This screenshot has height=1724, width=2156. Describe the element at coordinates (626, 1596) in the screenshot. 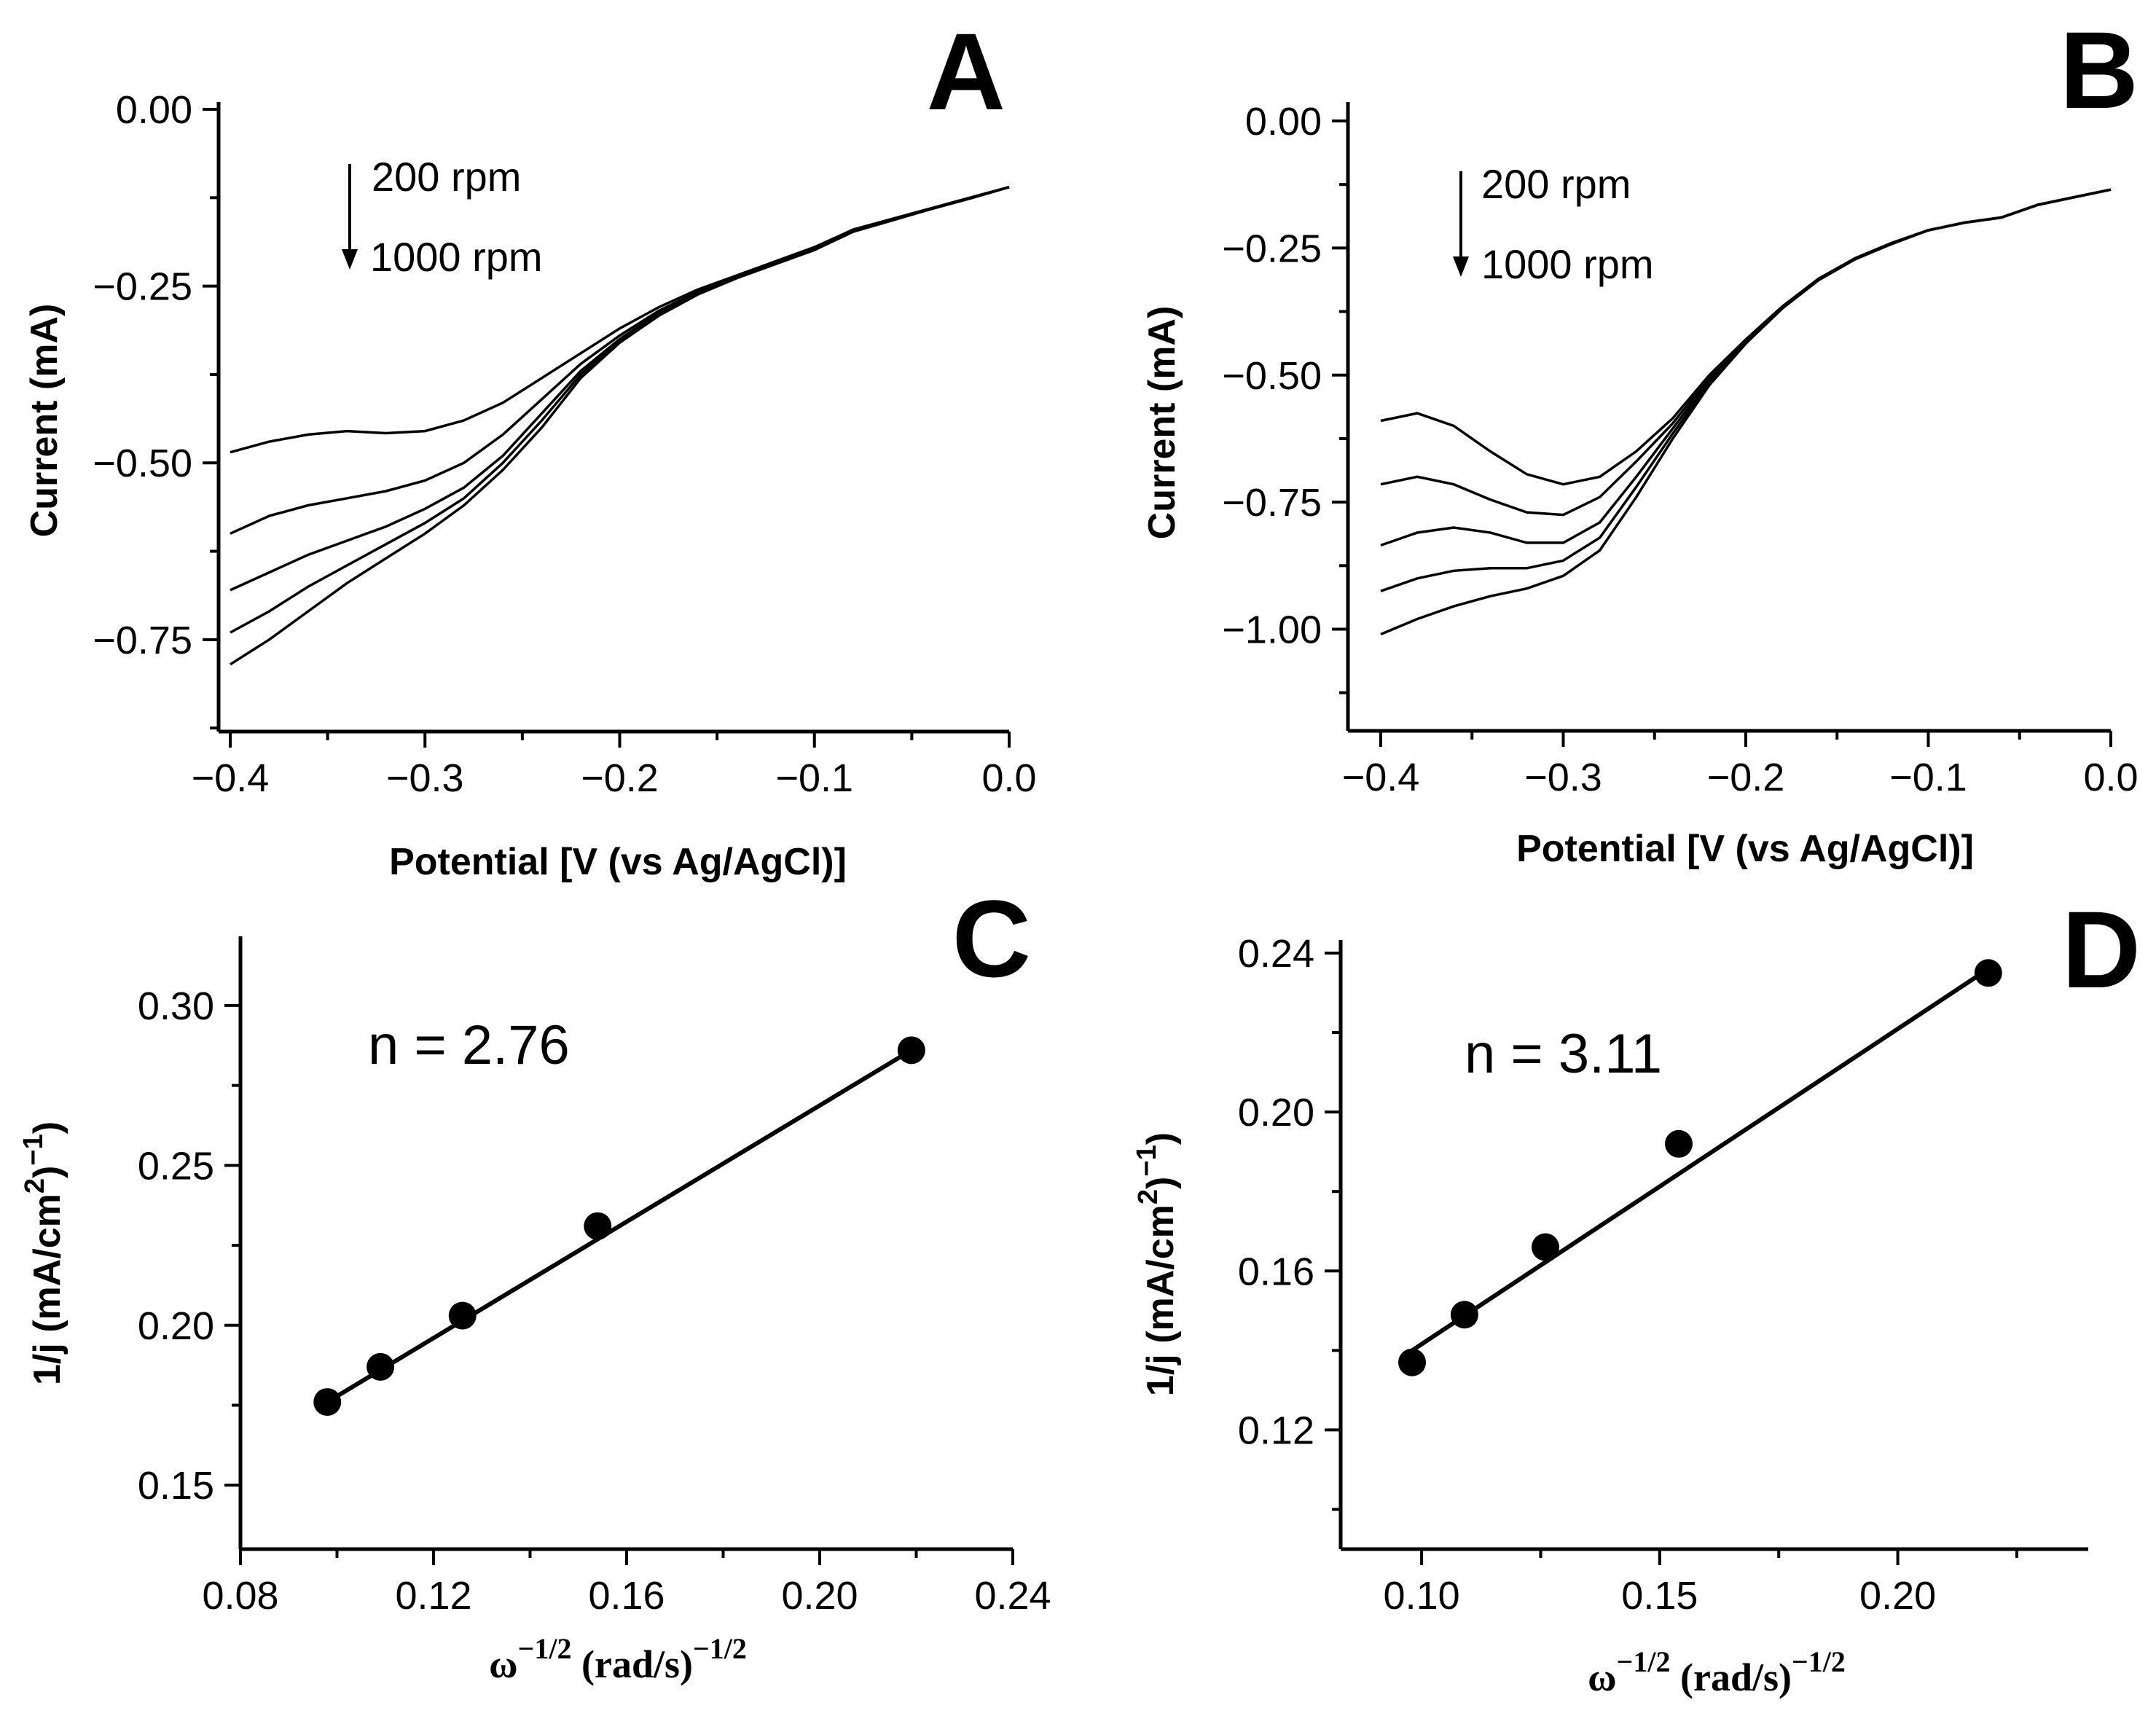

I see `x-tick-label: 0.16` at that location.